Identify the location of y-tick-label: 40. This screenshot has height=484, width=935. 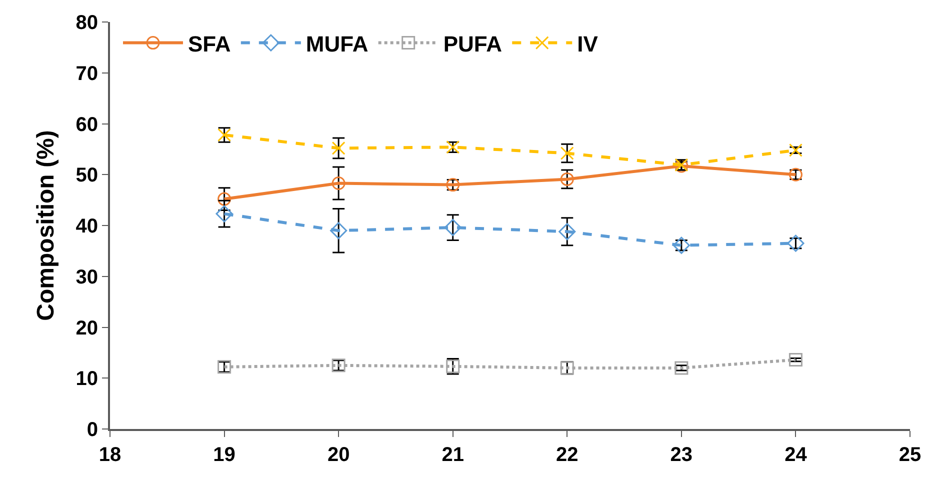
(87, 227).